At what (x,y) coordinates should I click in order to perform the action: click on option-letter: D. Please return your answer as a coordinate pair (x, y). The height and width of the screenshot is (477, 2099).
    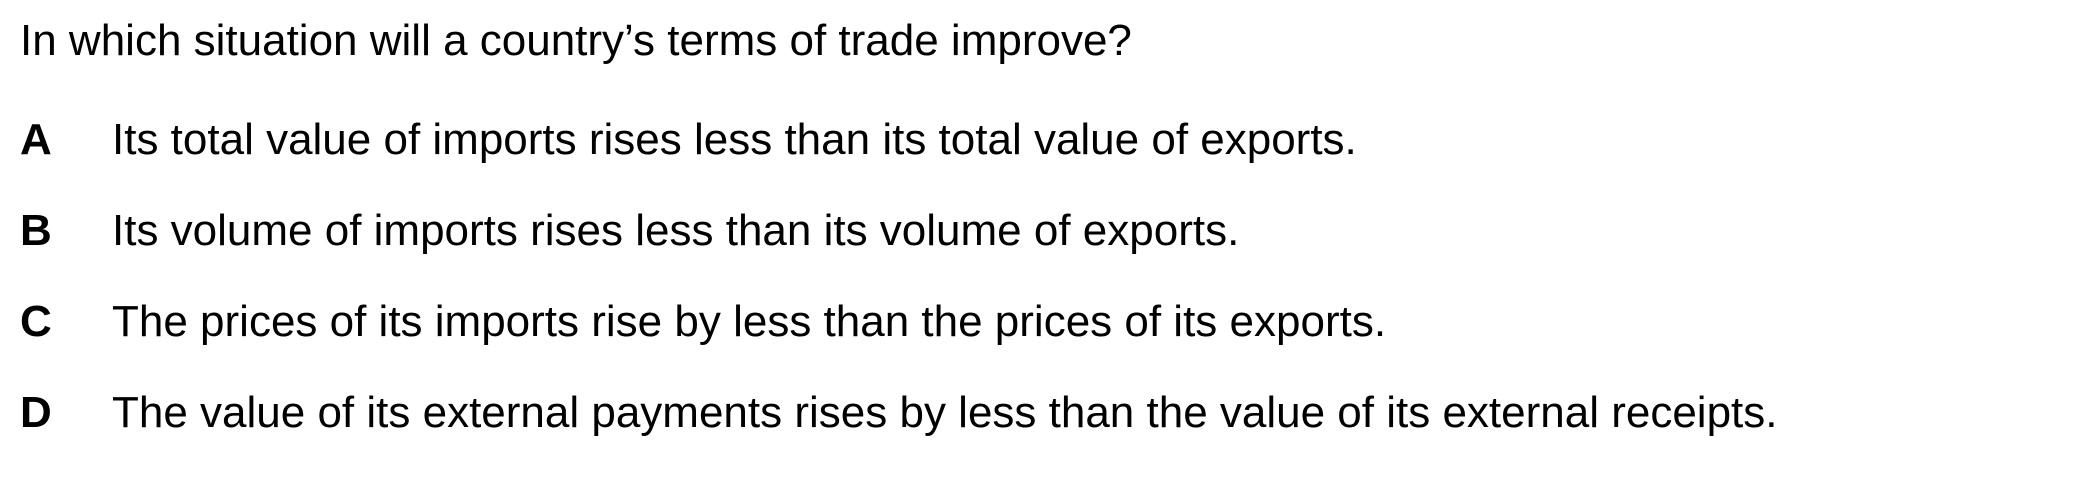
    Looking at the image, I should click on (36, 412).